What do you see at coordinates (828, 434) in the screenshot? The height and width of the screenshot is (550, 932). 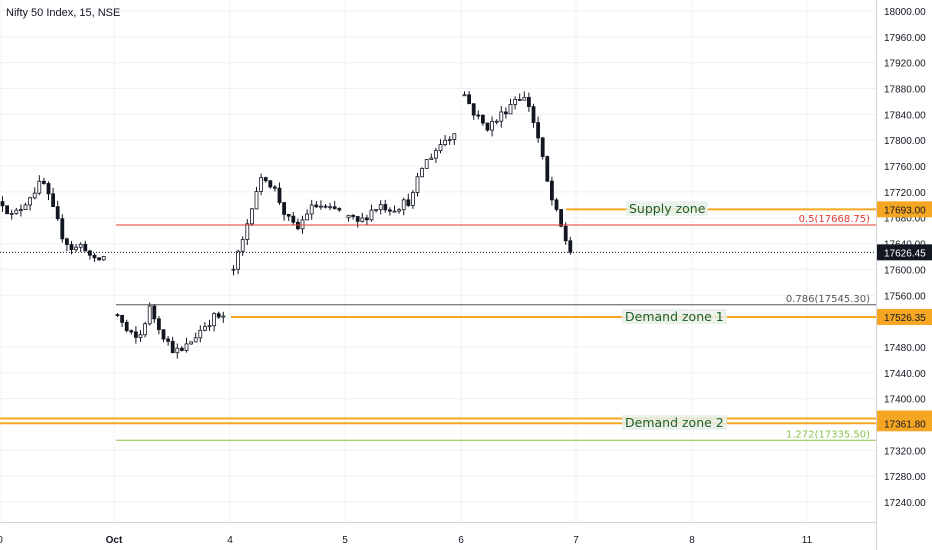 I see `fib-level-label: 1.272(17335.50)` at bounding box center [828, 434].